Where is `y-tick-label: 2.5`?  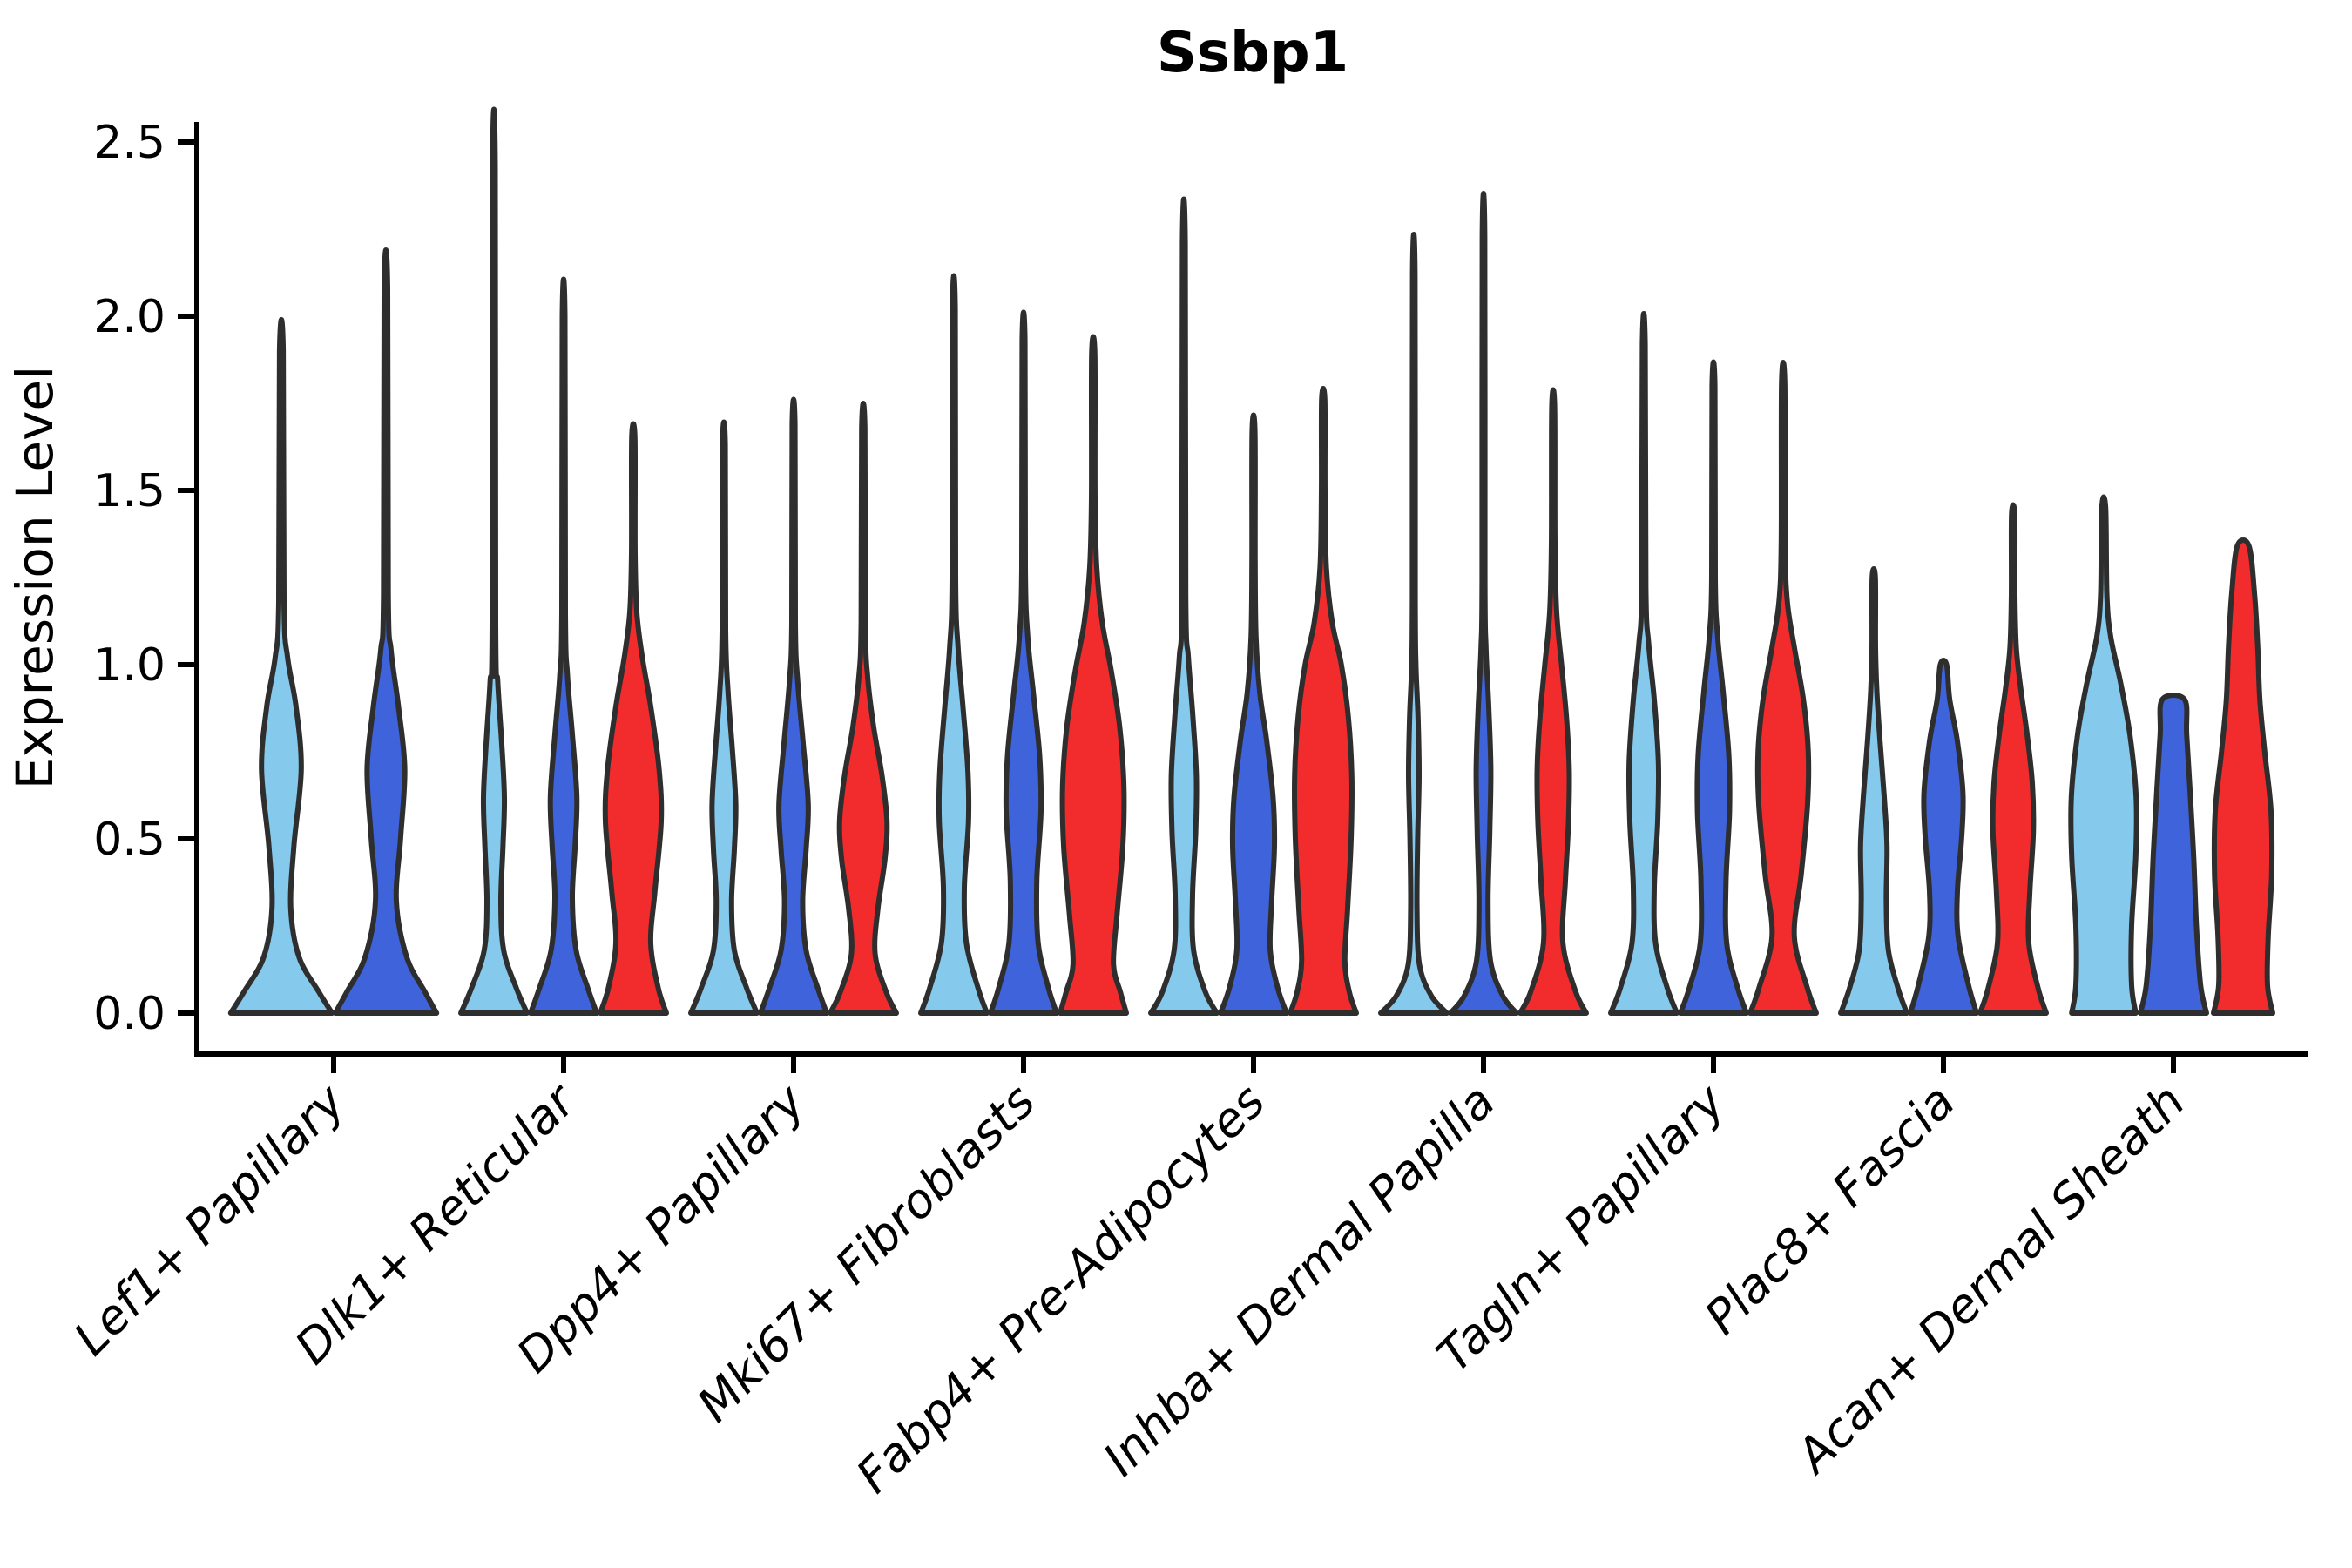 y-tick-label: 2.5 is located at coordinates (129, 143).